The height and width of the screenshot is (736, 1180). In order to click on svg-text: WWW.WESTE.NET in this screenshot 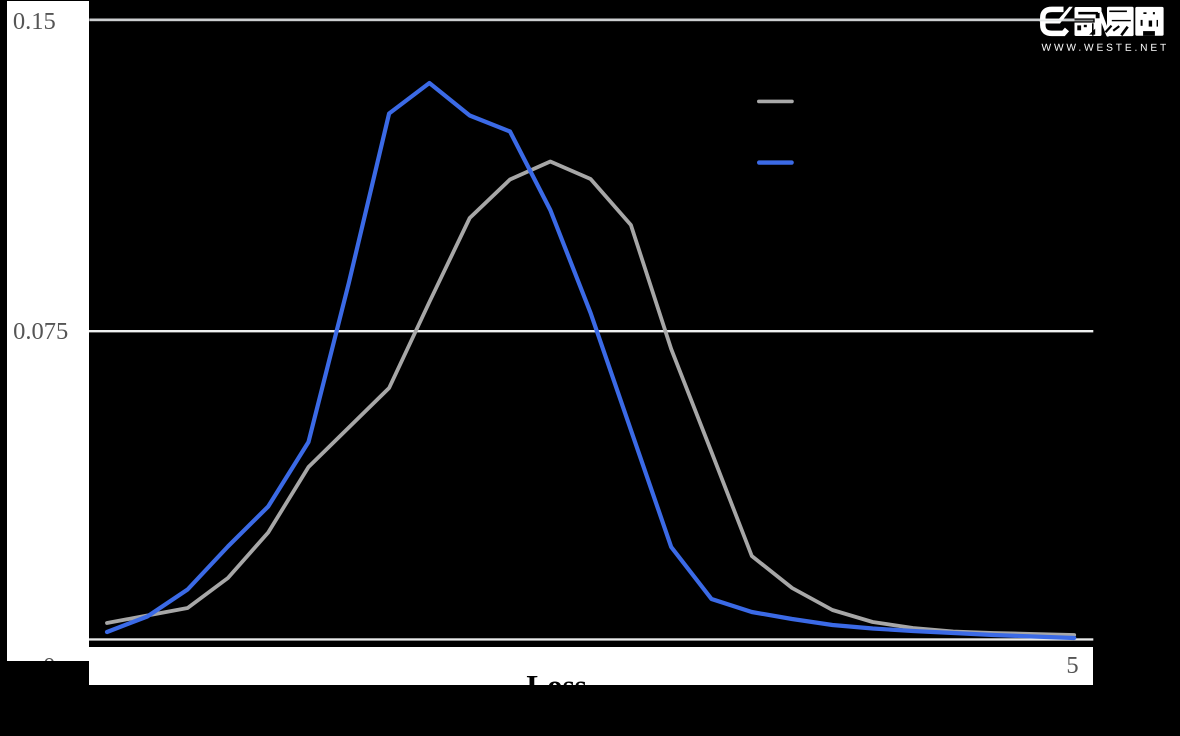, I will do `click(1105, 48)`.